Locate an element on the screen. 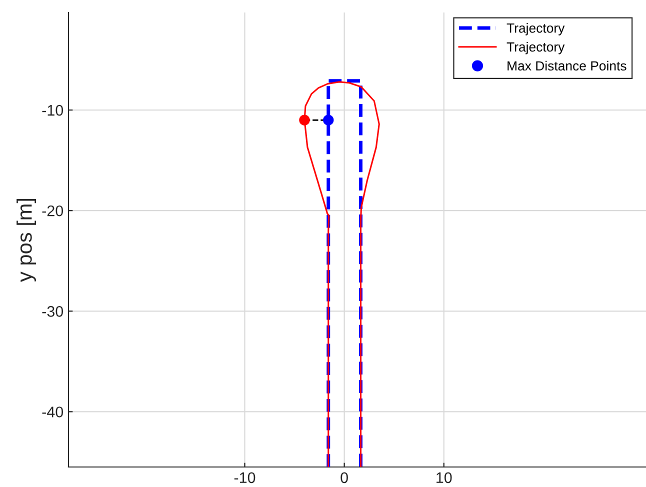  x-tick-label: -10 is located at coordinates (245, 478).